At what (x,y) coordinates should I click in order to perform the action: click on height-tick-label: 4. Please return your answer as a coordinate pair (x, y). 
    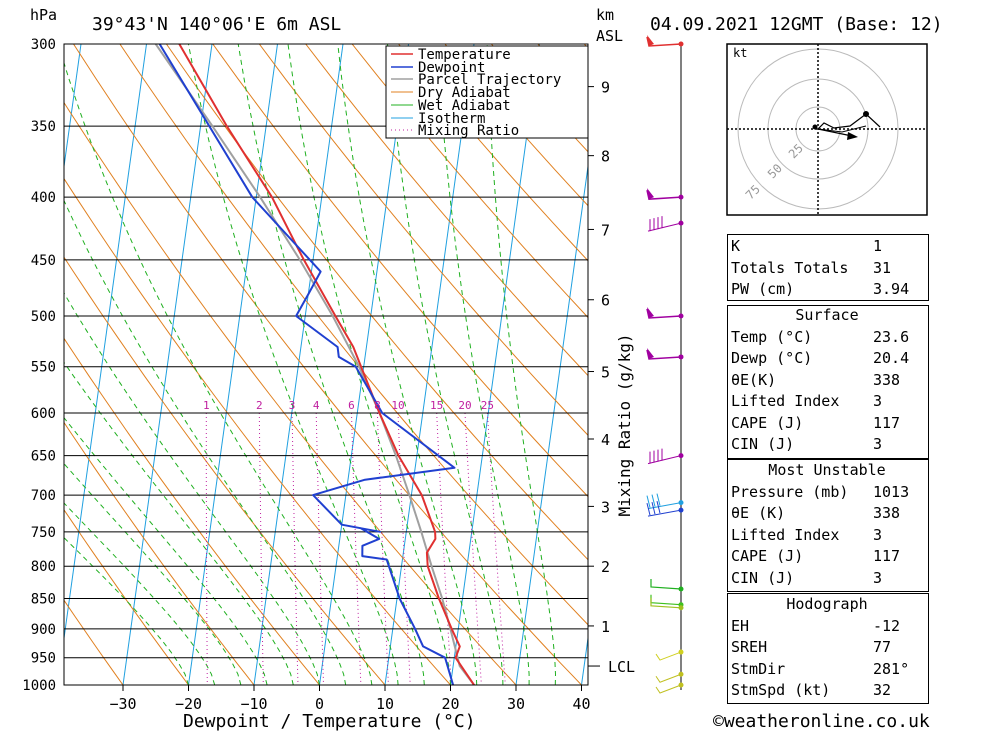
    Looking at the image, I should click on (605, 440).